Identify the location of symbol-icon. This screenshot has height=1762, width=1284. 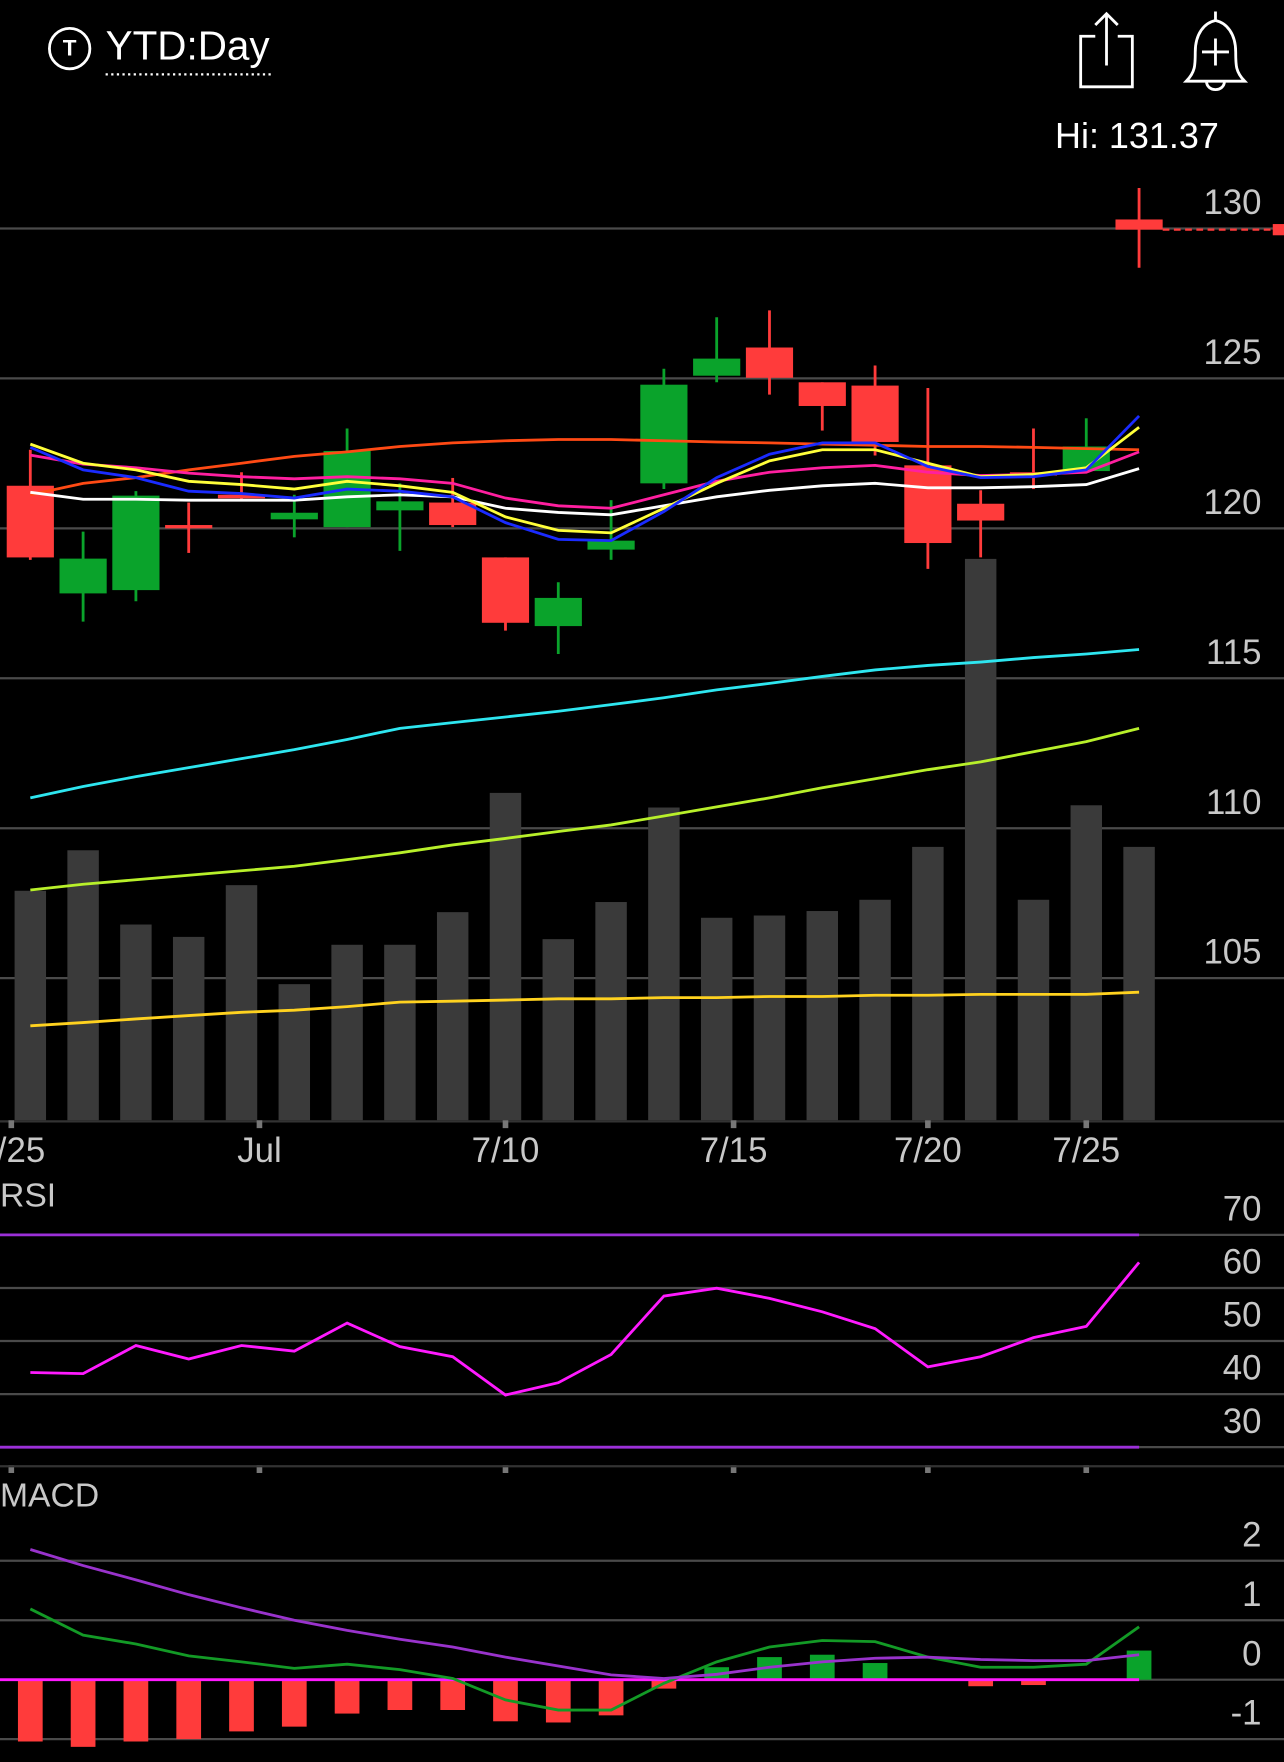
(70, 48).